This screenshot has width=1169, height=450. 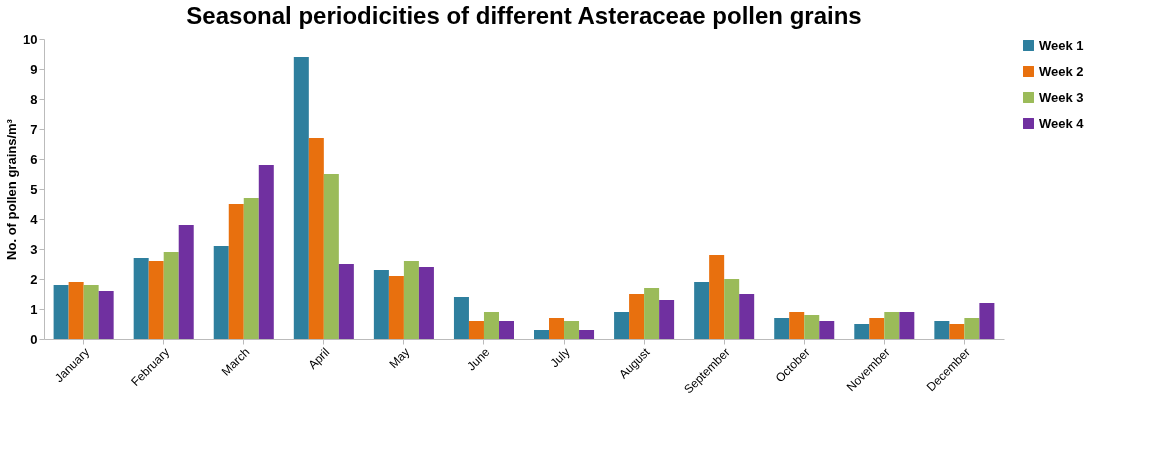 What do you see at coordinates (34, 249) in the screenshot?
I see `y-tick-label: 3` at bounding box center [34, 249].